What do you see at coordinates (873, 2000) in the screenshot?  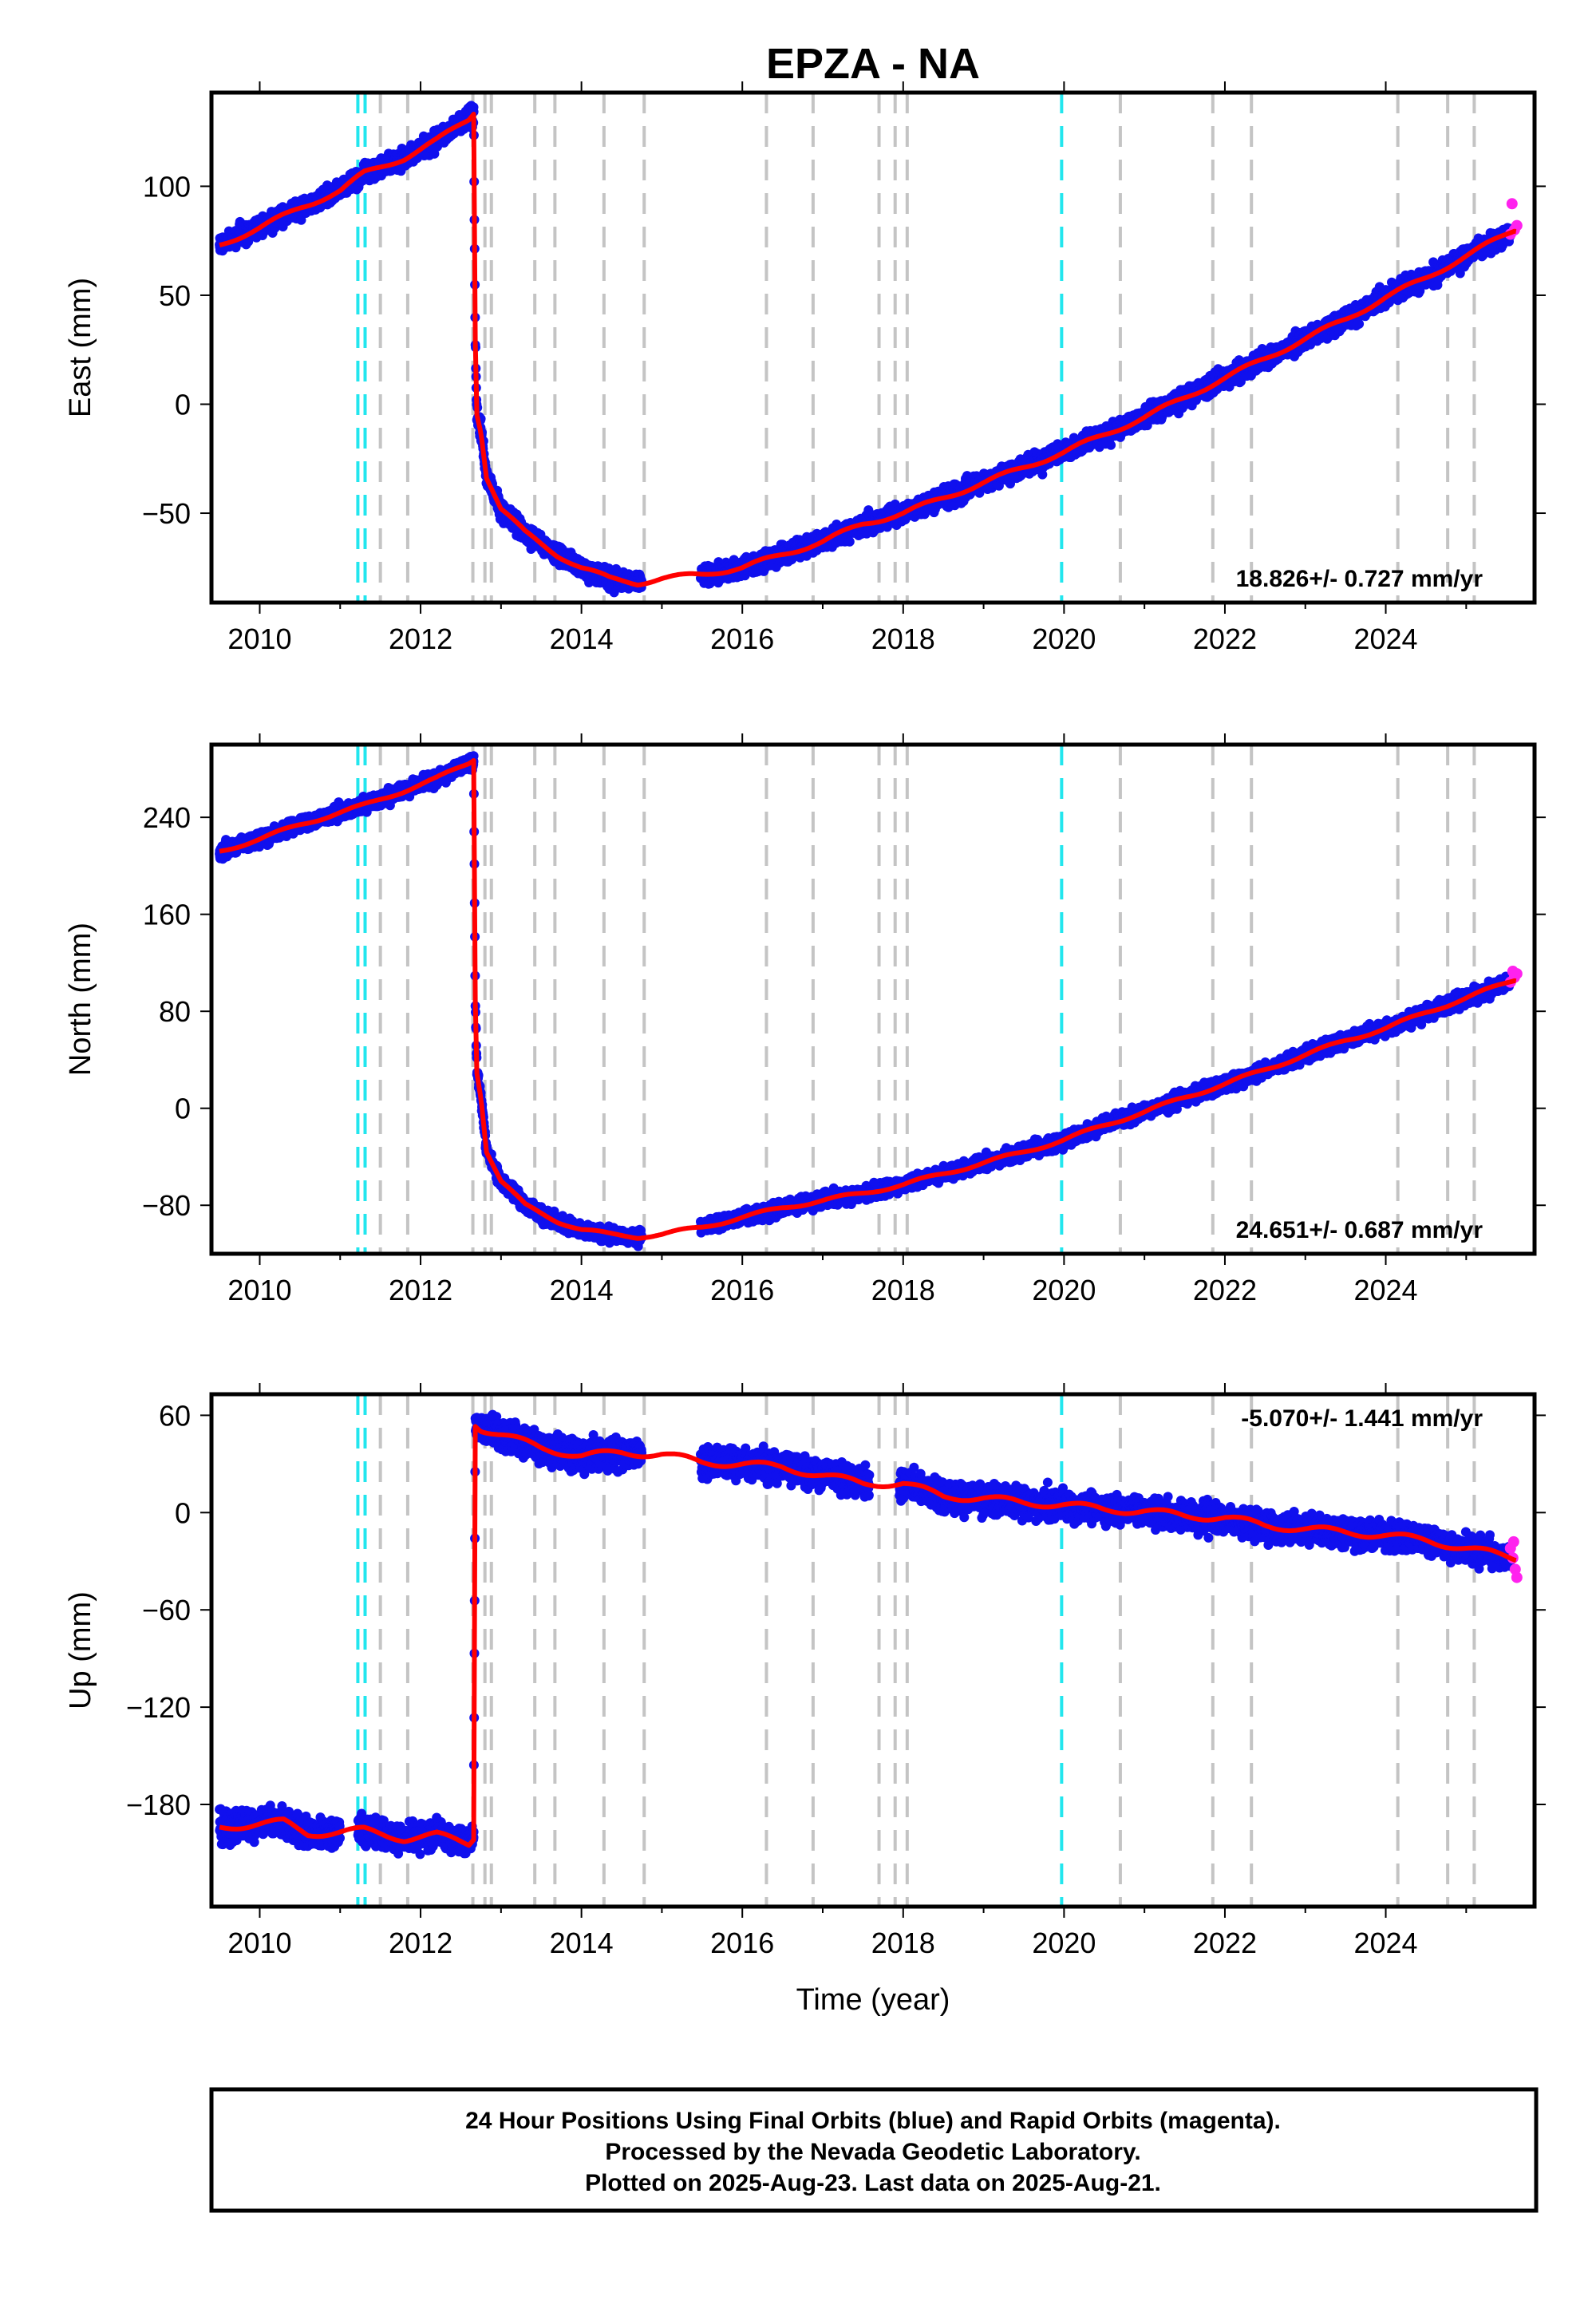 I see `x-axis-label: Time (year)` at bounding box center [873, 2000].